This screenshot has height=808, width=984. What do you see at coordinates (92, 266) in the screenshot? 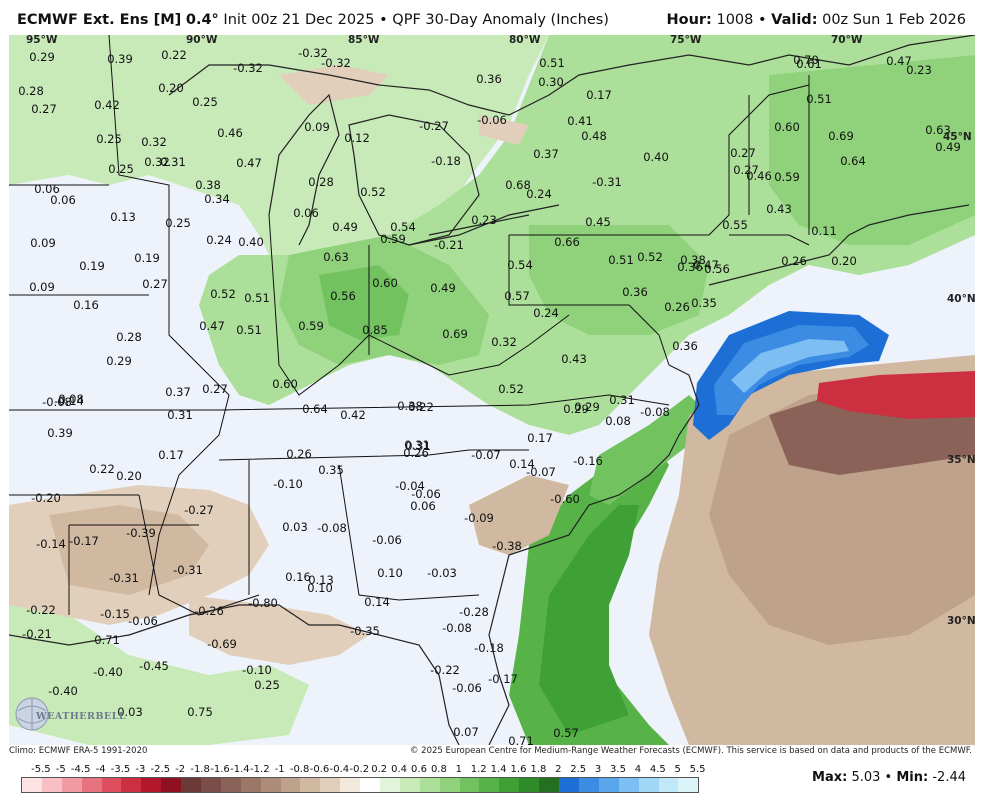
I see `anomaly-value: 0.19` at bounding box center [92, 266].